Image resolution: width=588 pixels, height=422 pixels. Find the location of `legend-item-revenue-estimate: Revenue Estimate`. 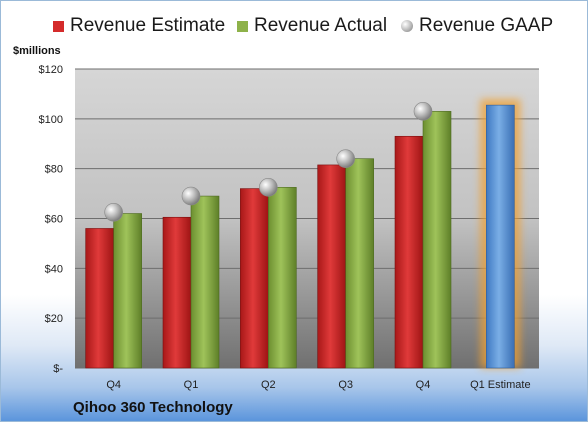

legend-item-revenue-estimate: Revenue Estimate is located at coordinates (139, 26).